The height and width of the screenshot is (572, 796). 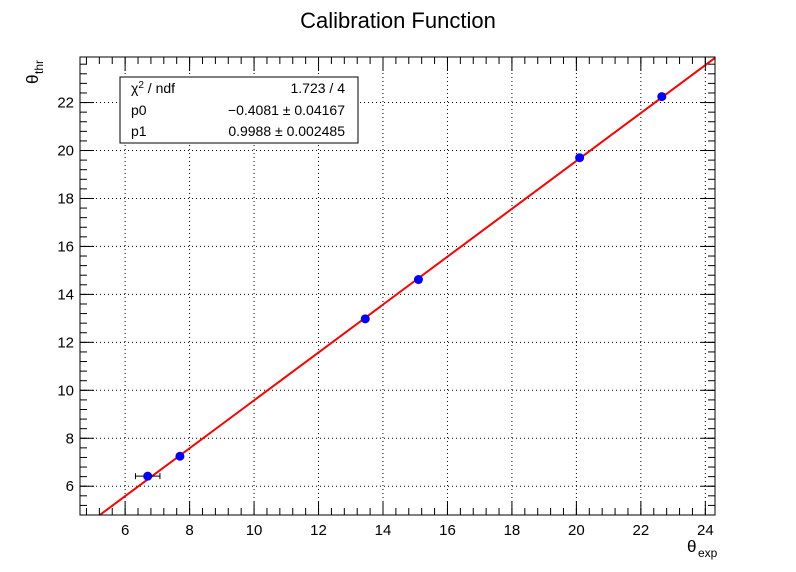 What do you see at coordinates (512, 530) in the screenshot?
I see `x-tick-label: 18` at bounding box center [512, 530].